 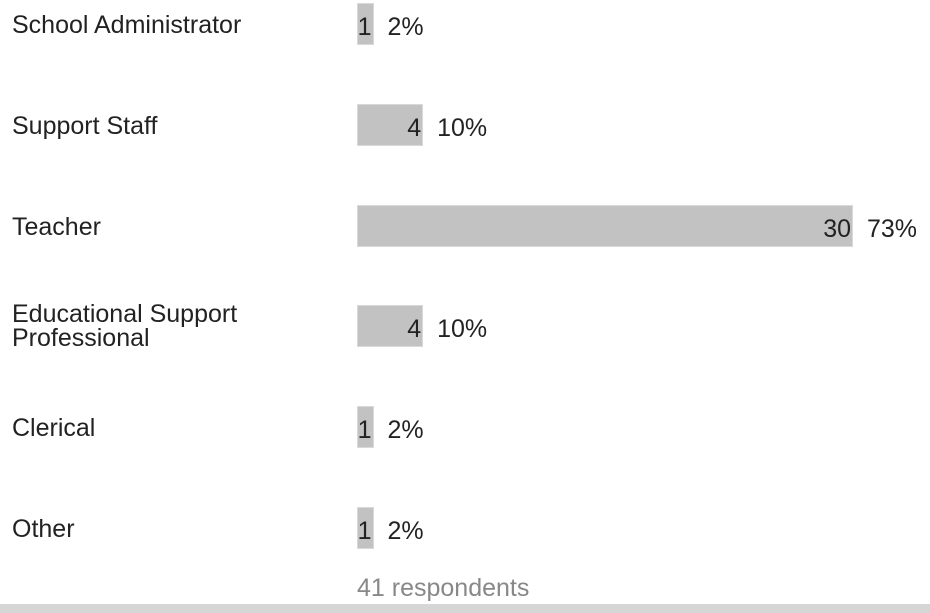 I want to click on category-label: Clerical, so click(x=54, y=428).